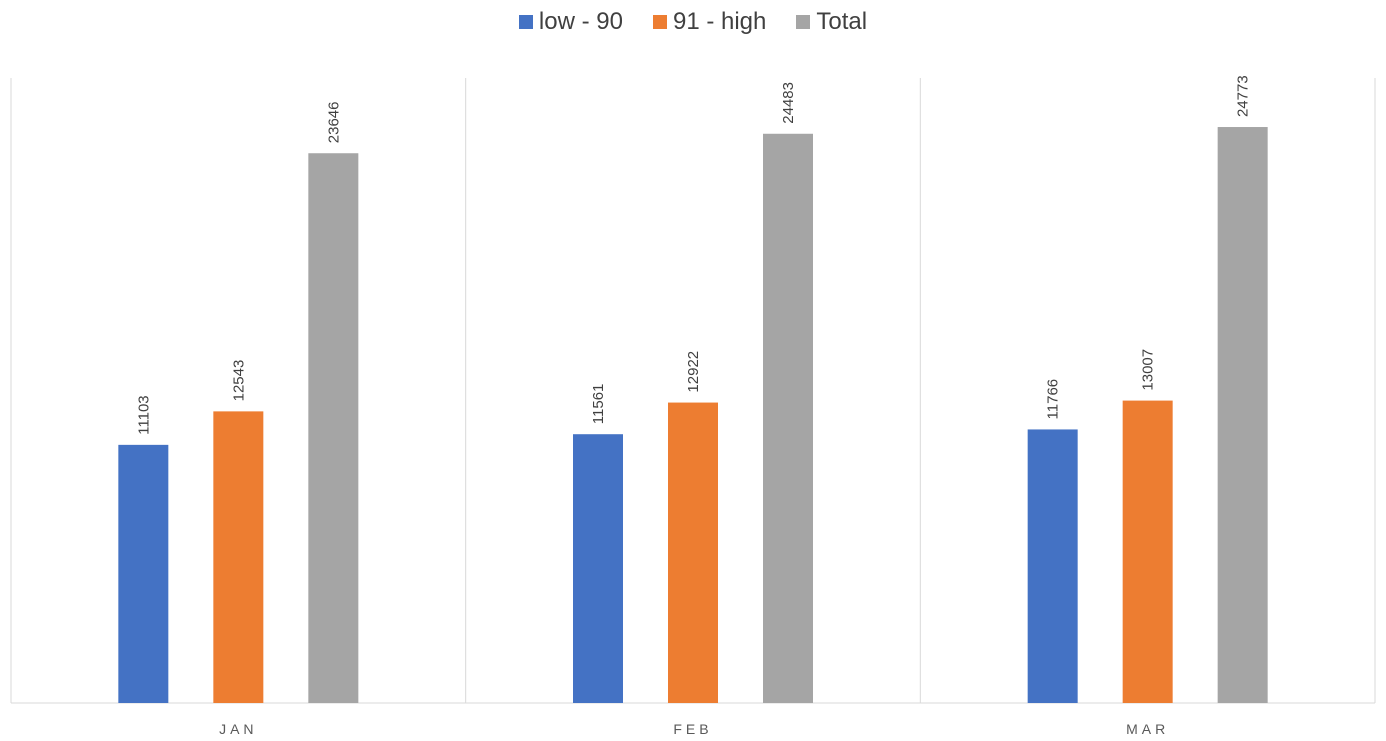 The height and width of the screenshot is (741, 1386). Describe the element at coordinates (143, 573) in the screenshot. I see `bar-low-90-jan` at that location.